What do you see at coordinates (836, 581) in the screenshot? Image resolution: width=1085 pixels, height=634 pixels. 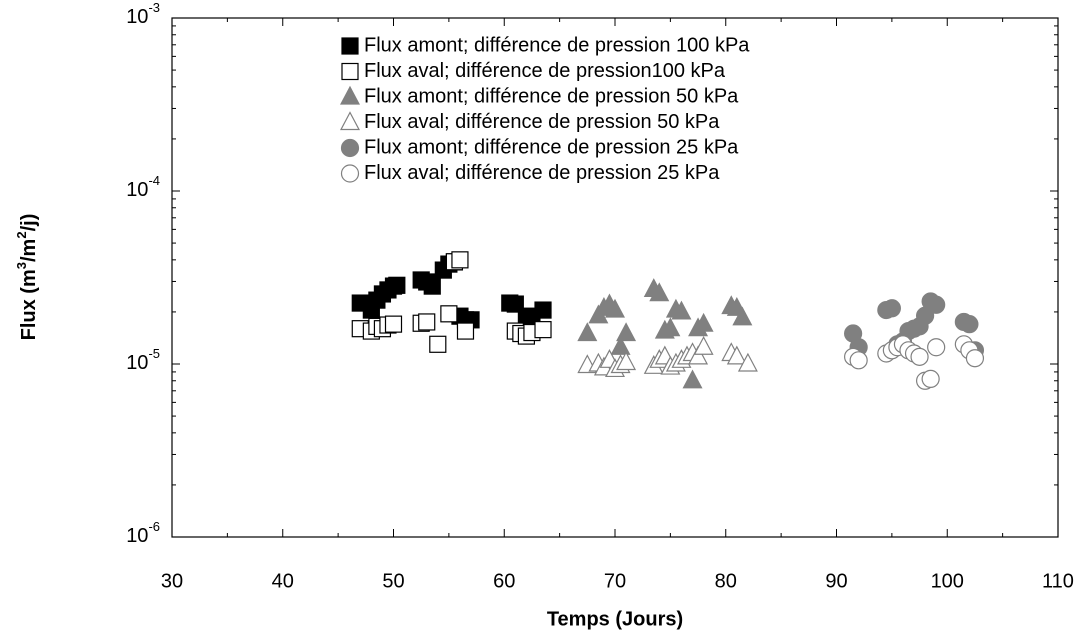 I see `x-tick-label: 90` at bounding box center [836, 581].